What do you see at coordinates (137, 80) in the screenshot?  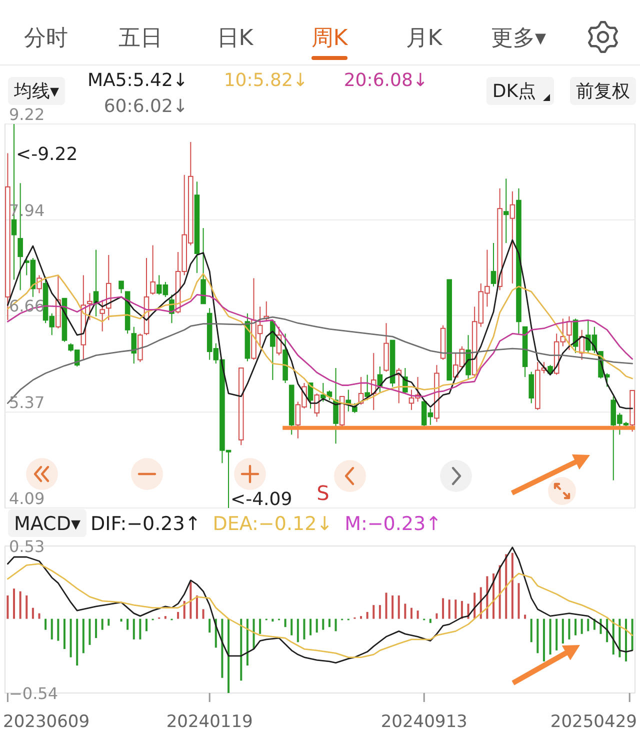 I see `text: MA5:5.42↓` at bounding box center [137, 80].